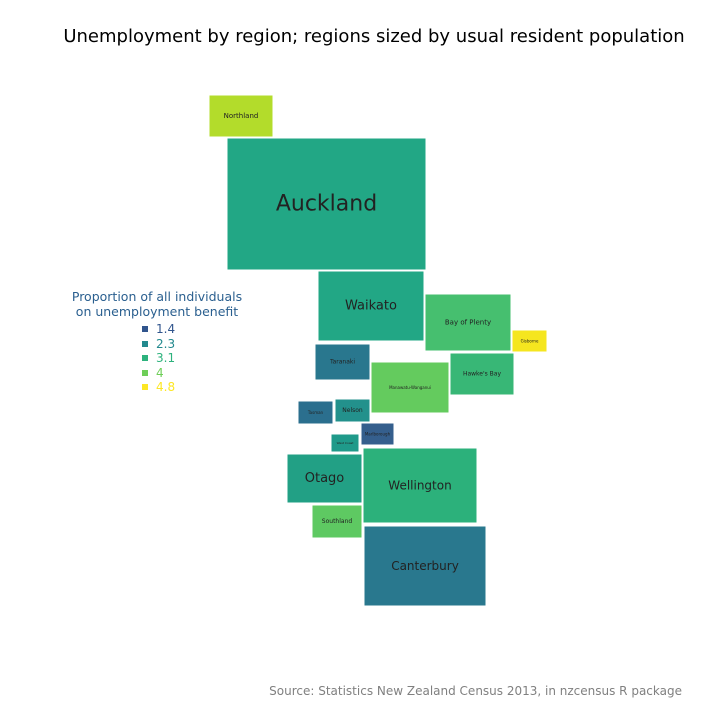  I want to click on region-canterbury, so click(425, 566).